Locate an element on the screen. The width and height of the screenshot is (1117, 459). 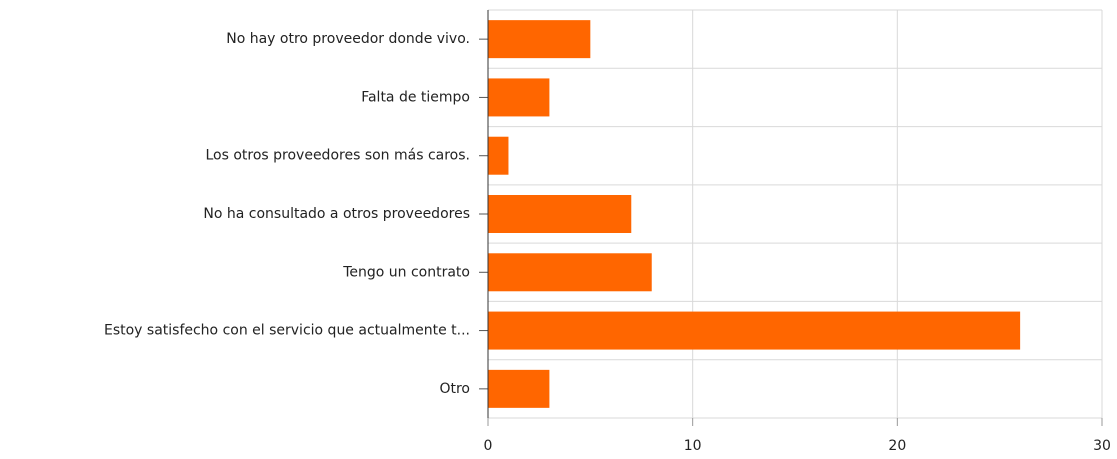
x-tick-label: 0 is located at coordinates (488, 446).